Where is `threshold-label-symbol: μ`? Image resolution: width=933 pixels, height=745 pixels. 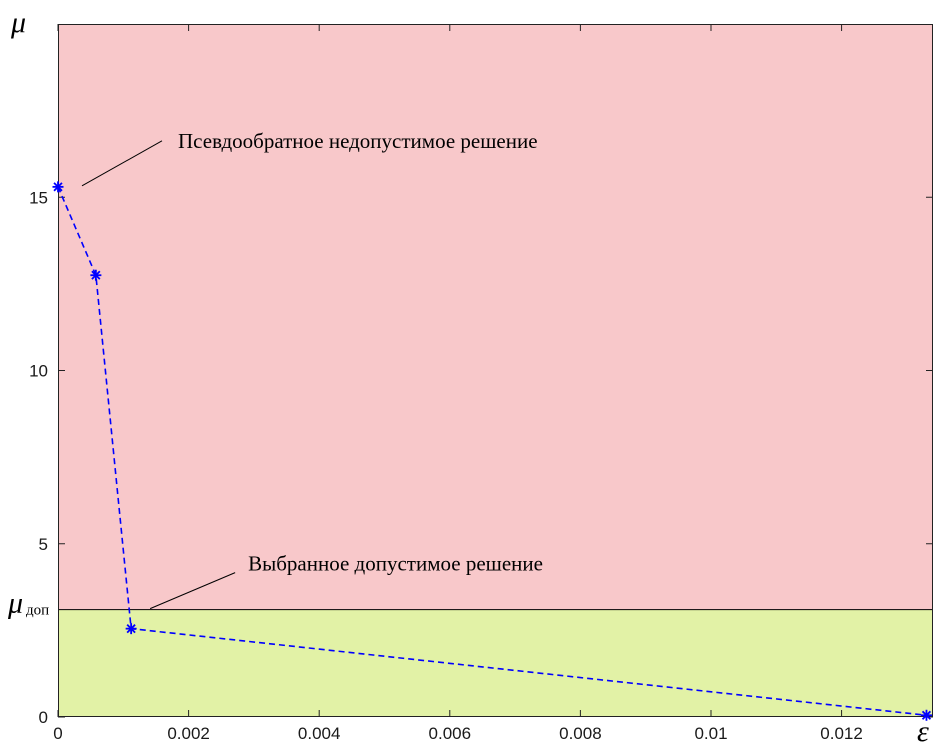
threshold-label-symbol: μ is located at coordinates (15, 603).